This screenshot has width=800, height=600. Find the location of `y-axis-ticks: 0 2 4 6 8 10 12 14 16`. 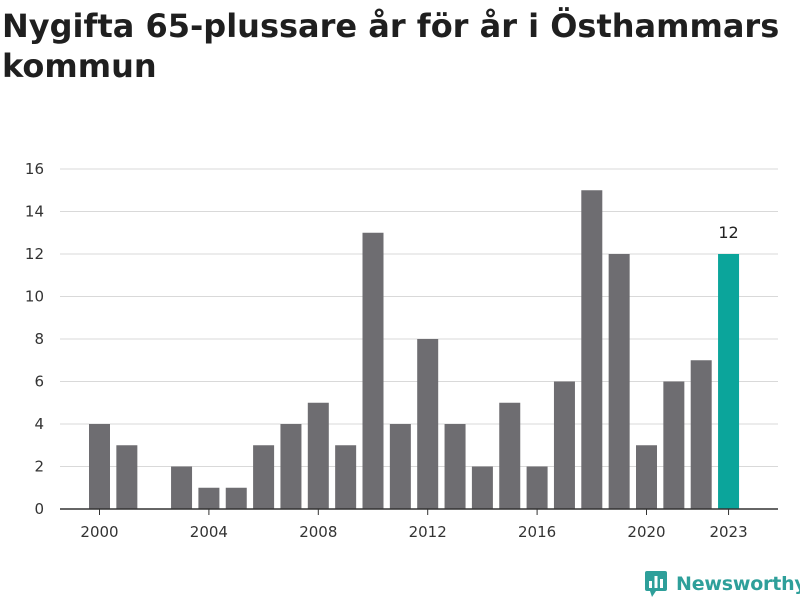

y-axis-ticks: 0 2 4 6 8 10 12 14 16 is located at coordinates (34, 339).